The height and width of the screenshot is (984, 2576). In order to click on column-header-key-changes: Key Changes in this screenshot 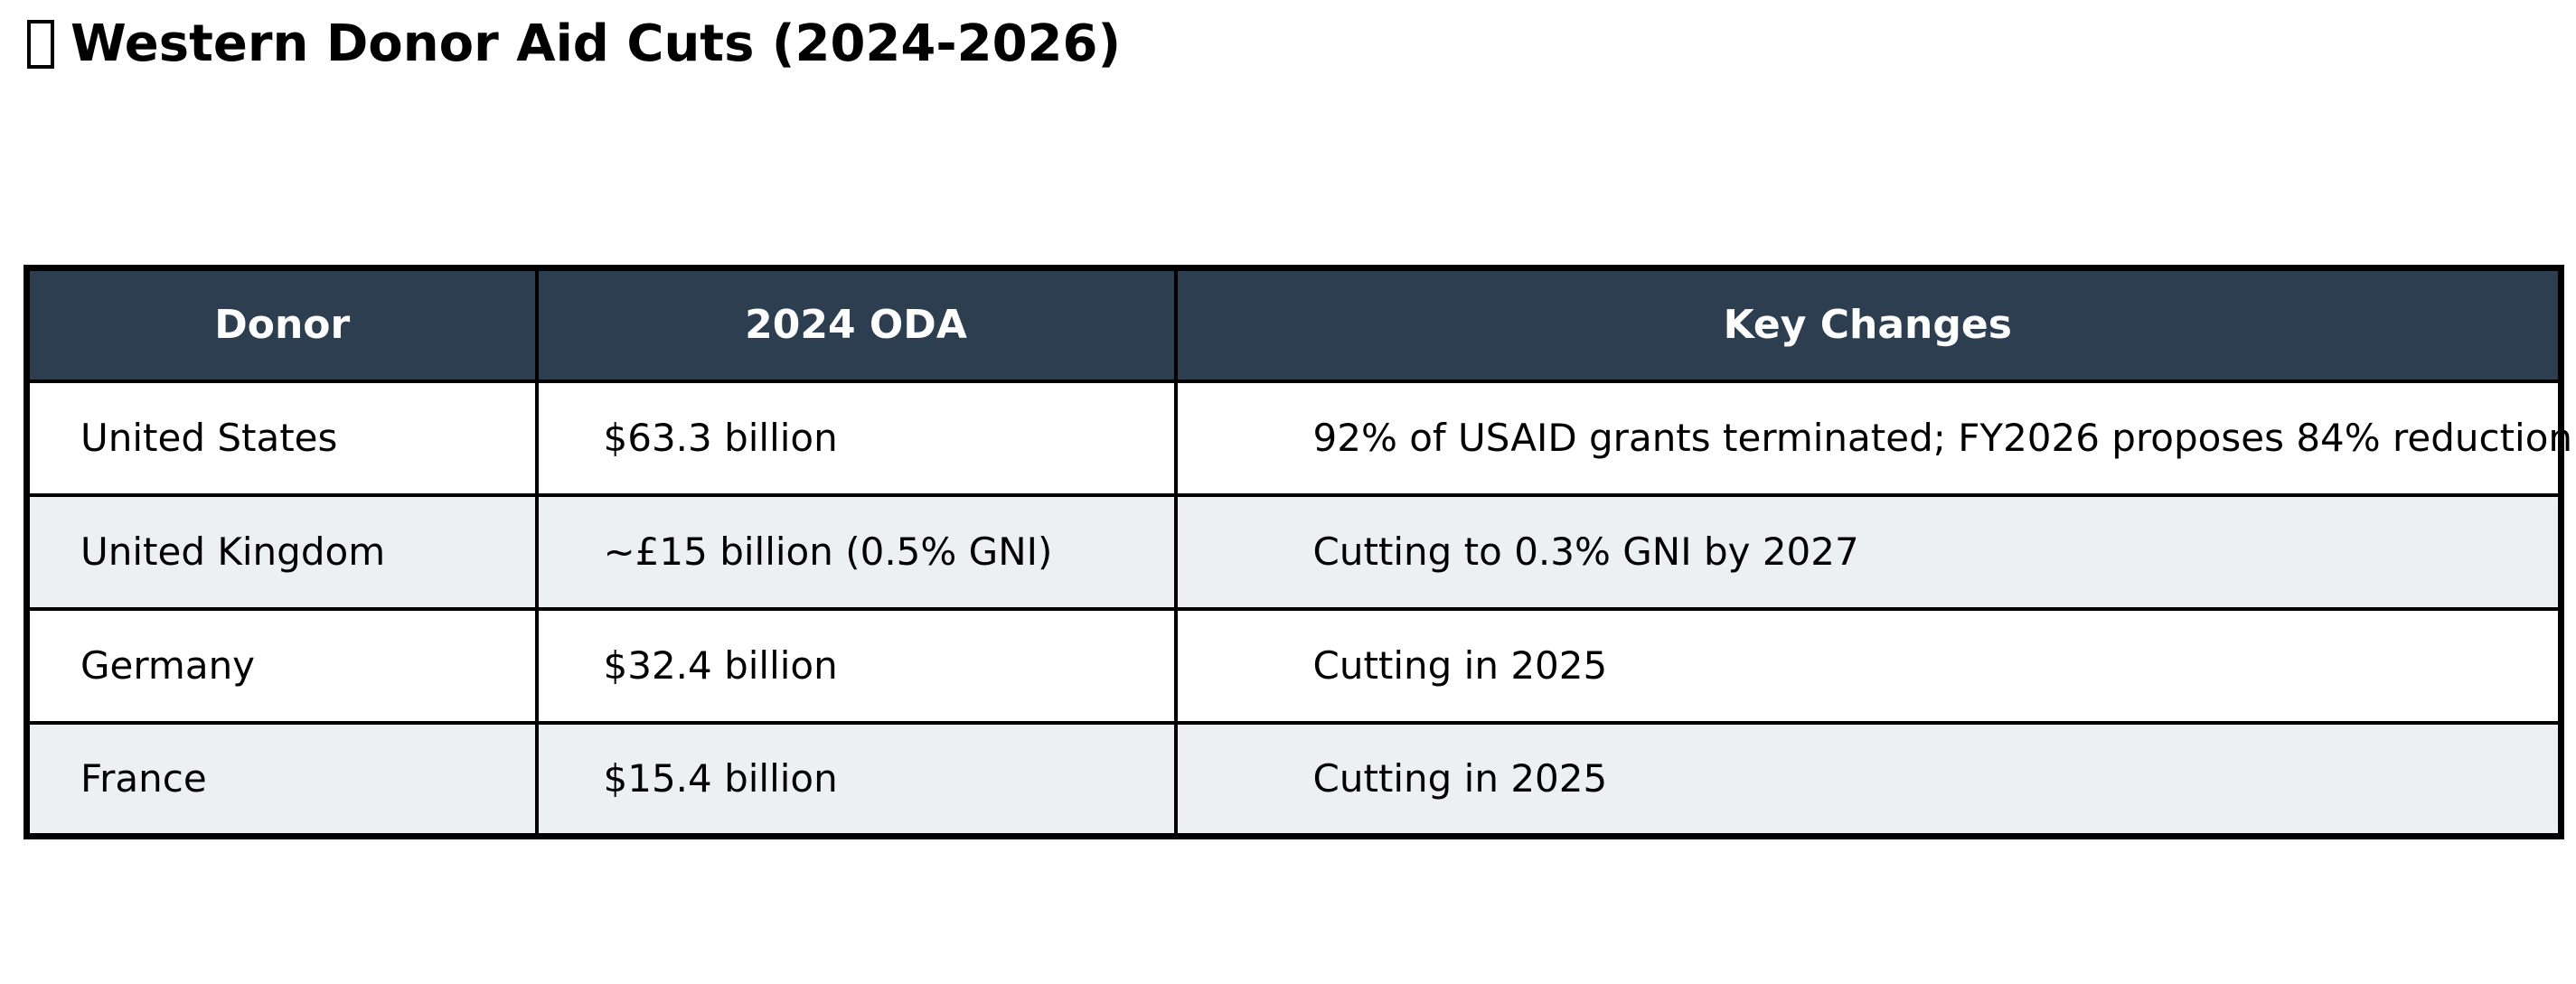, I will do `click(1868, 324)`.